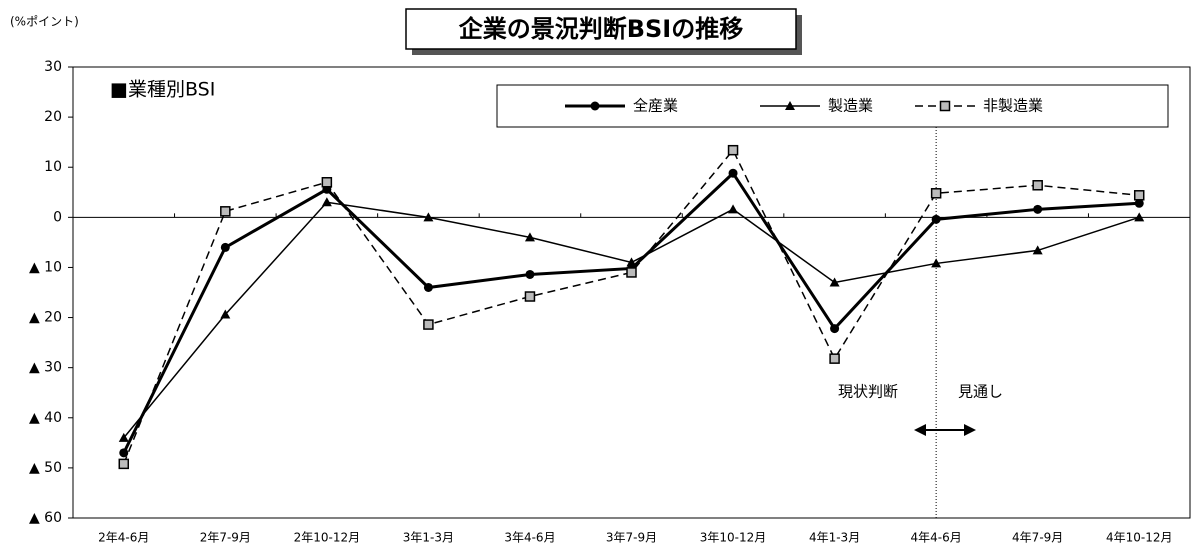 The height and width of the screenshot is (551, 1192). Describe the element at coordinates (850, 106) in the screenshot. I see `legend-label: 製造業` at that location.